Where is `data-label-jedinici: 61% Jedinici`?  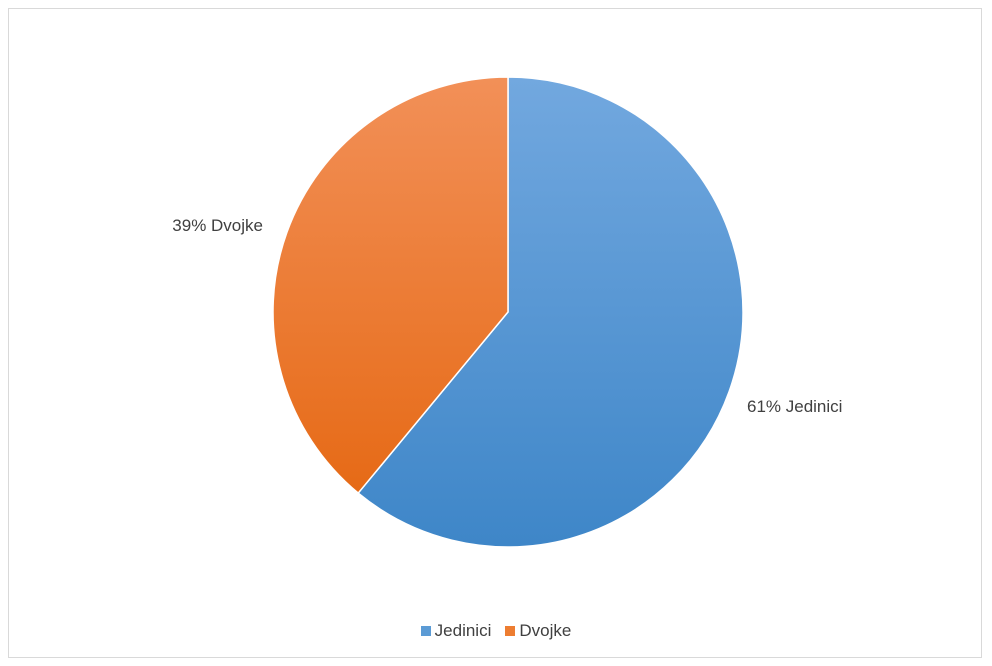
data-label-jedinici: 61% Jedinici is located at coordinates (794, 406).